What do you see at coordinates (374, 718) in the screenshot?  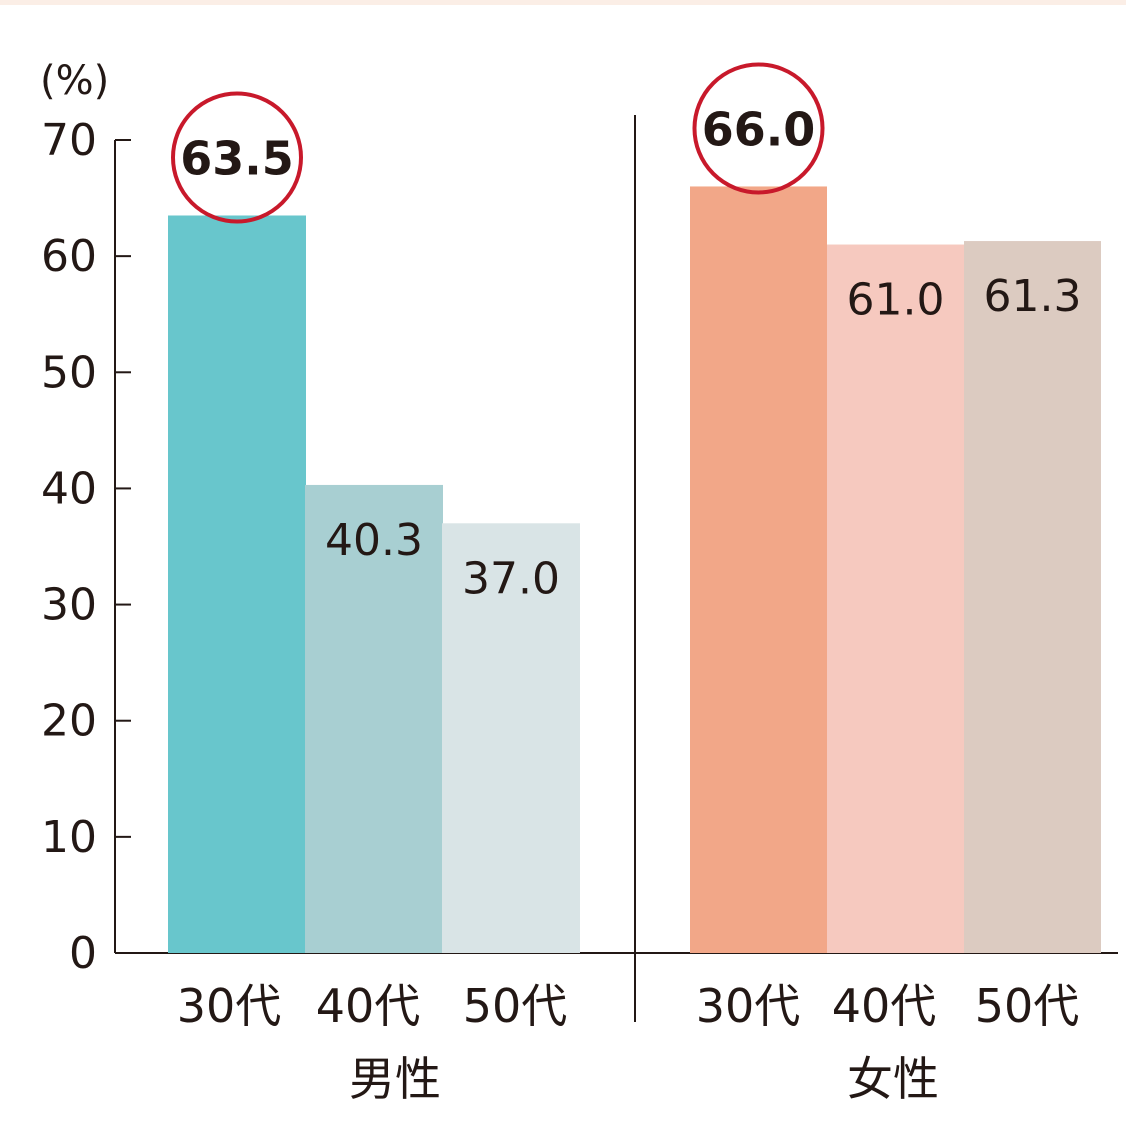 I see `bar-male-40s` at bounding box center [374, 718].